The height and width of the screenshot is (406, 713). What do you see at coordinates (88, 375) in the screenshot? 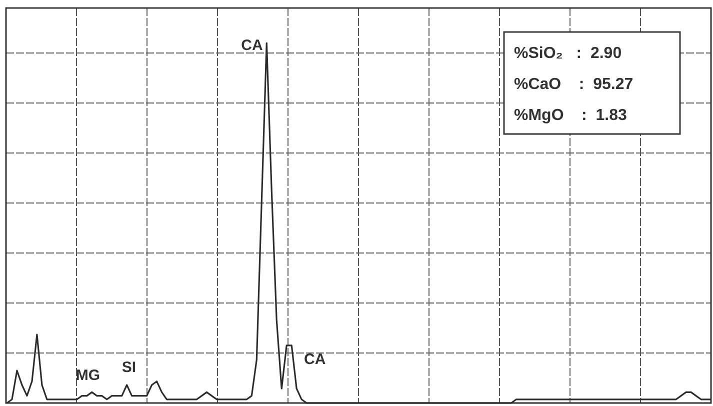
I see `annotation: MG` at bounding box center [88, 375].